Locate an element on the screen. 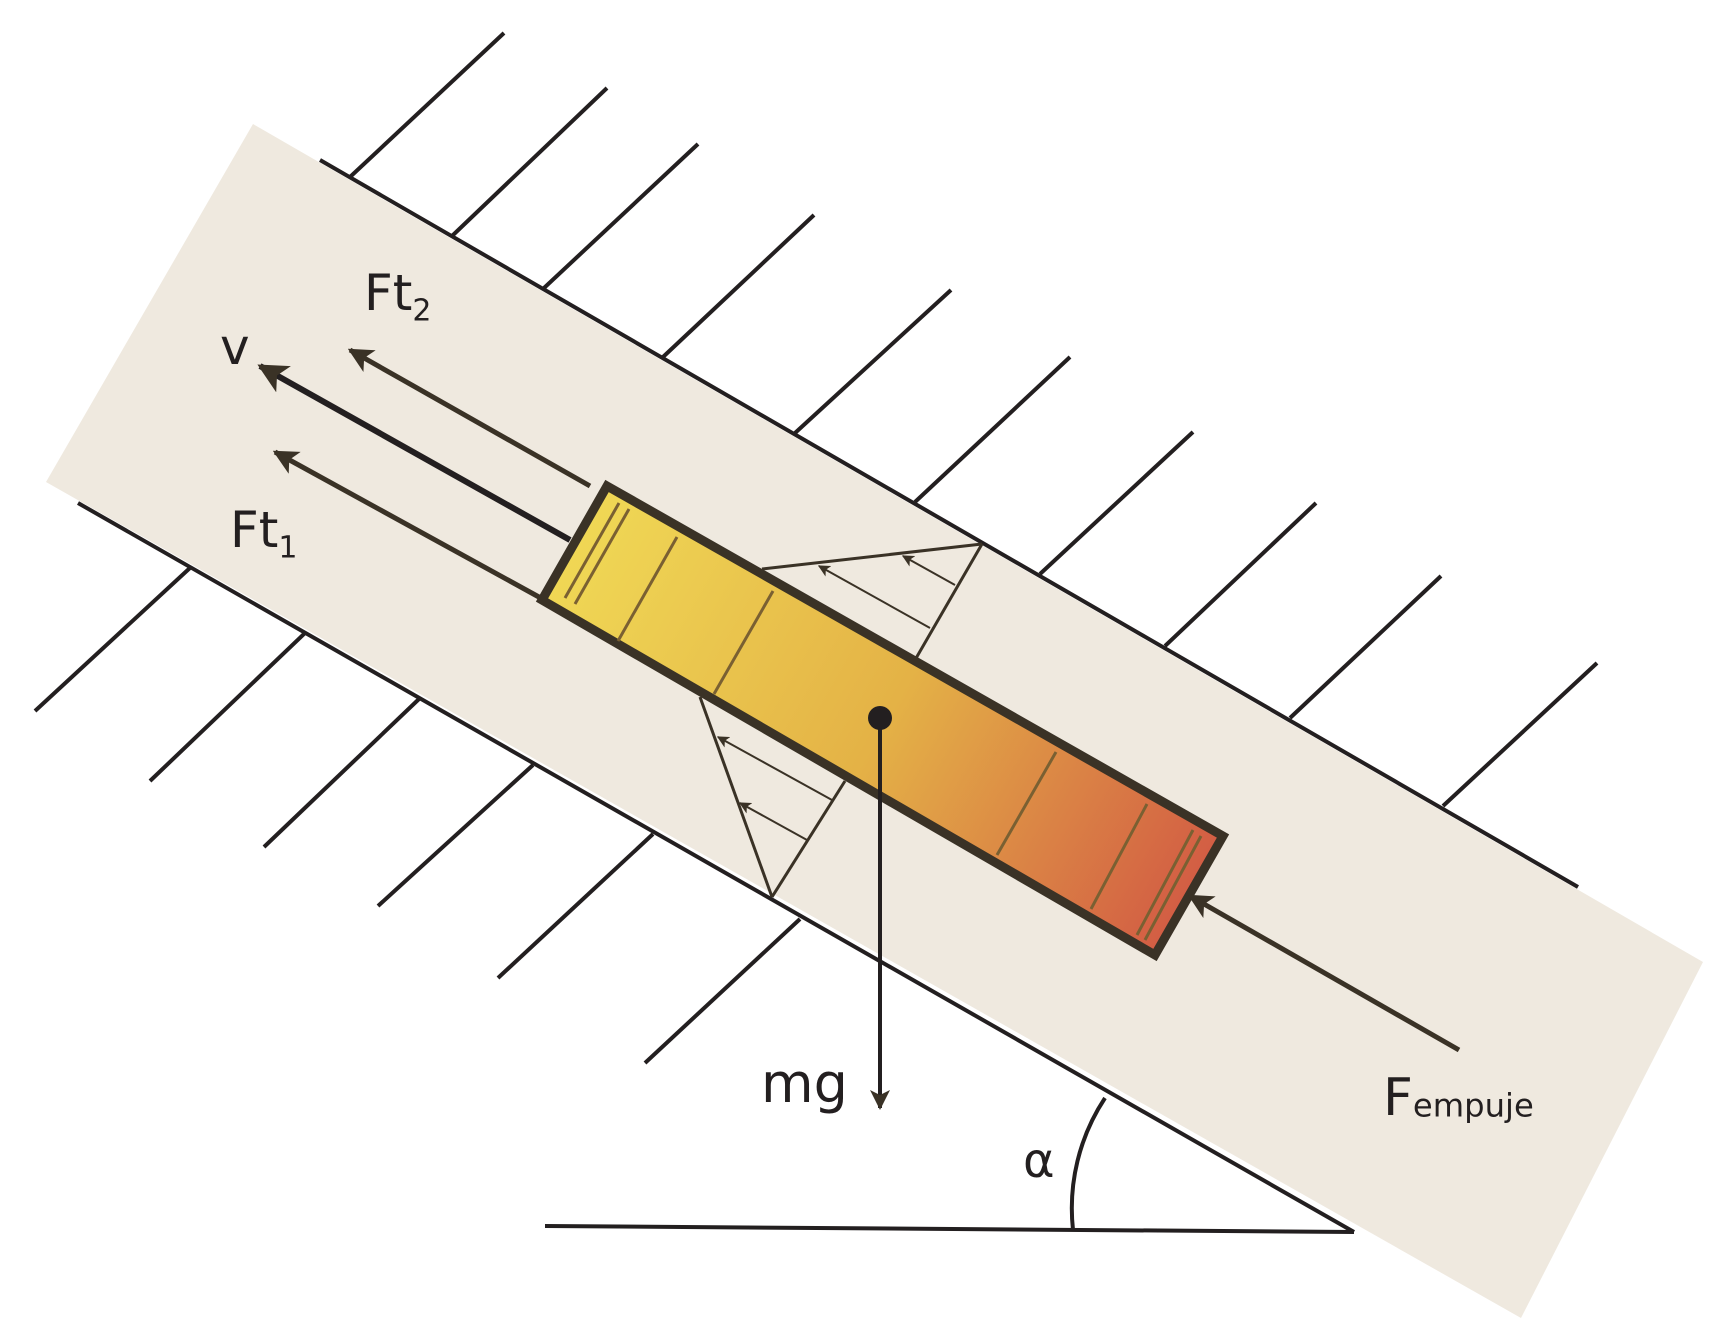  fempuje-label-main: F is located at coordinates (1398, 1098).